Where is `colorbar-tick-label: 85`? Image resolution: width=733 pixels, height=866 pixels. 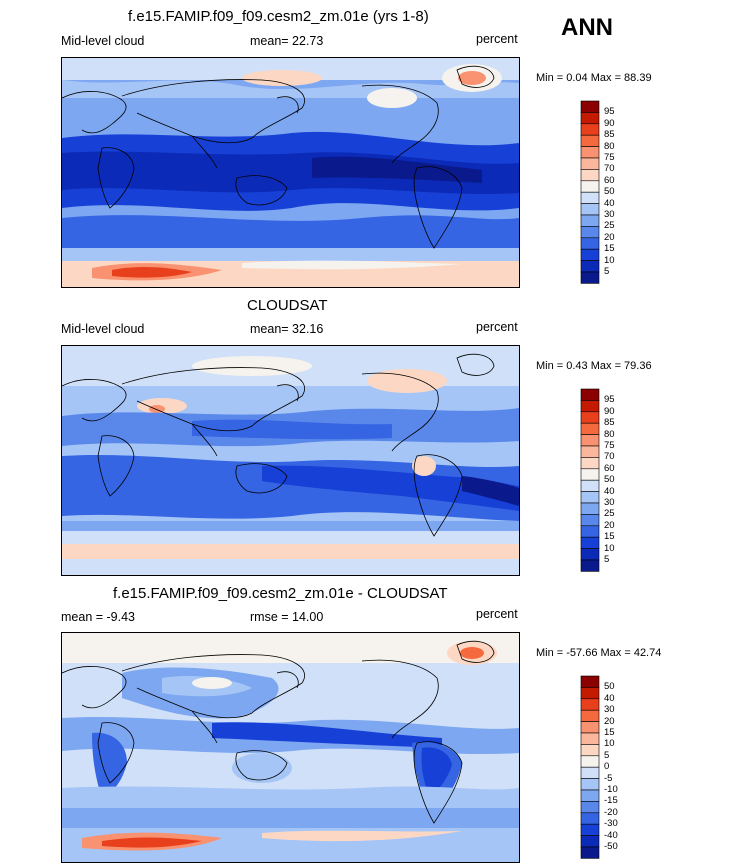 colorbar-tick-label: 85 is located at coordinates (609, 135).